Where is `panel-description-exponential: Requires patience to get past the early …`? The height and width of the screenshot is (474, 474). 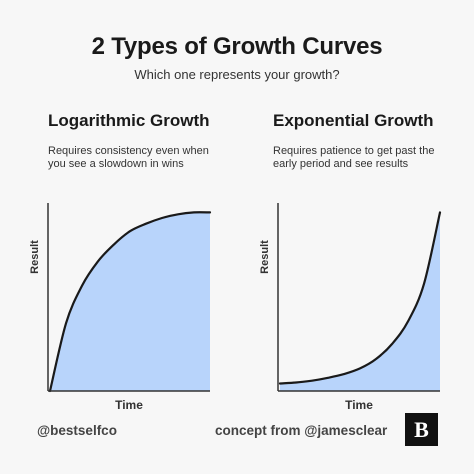
panel-description-exponential: Requires patience to get past the early … is located at coordinates (353, 158).